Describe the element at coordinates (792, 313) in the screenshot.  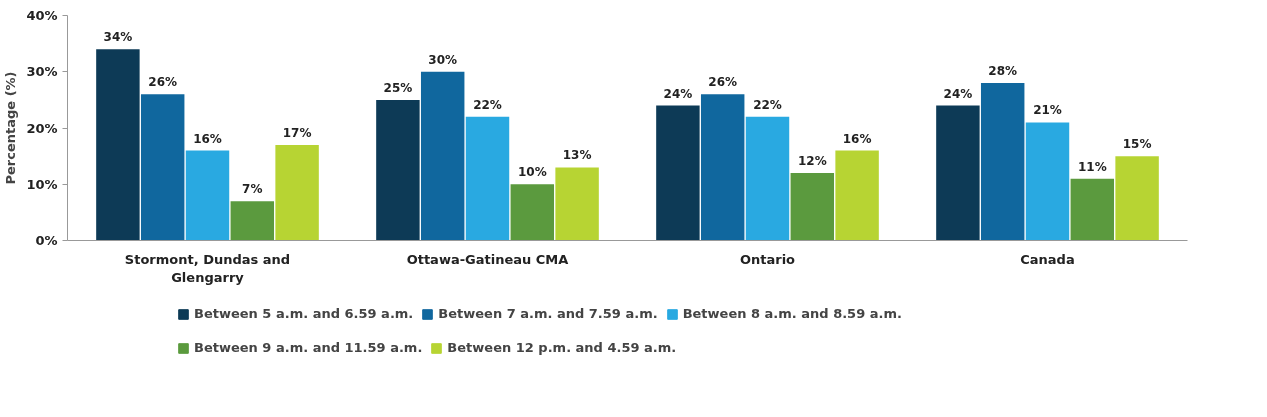
I see `legend-label: Between 8 a.m. and 8.59 a.m.` at that location.